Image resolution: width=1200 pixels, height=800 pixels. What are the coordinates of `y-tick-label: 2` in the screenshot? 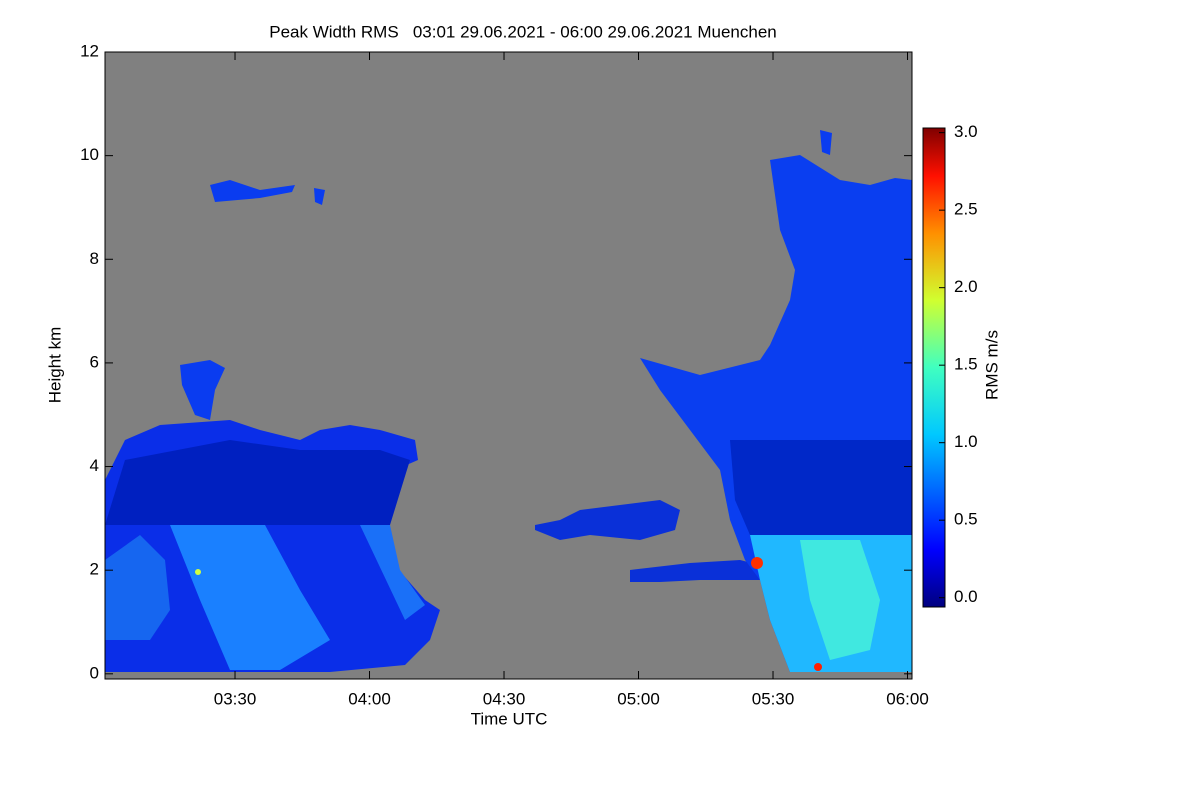 It's located at (94, 569).